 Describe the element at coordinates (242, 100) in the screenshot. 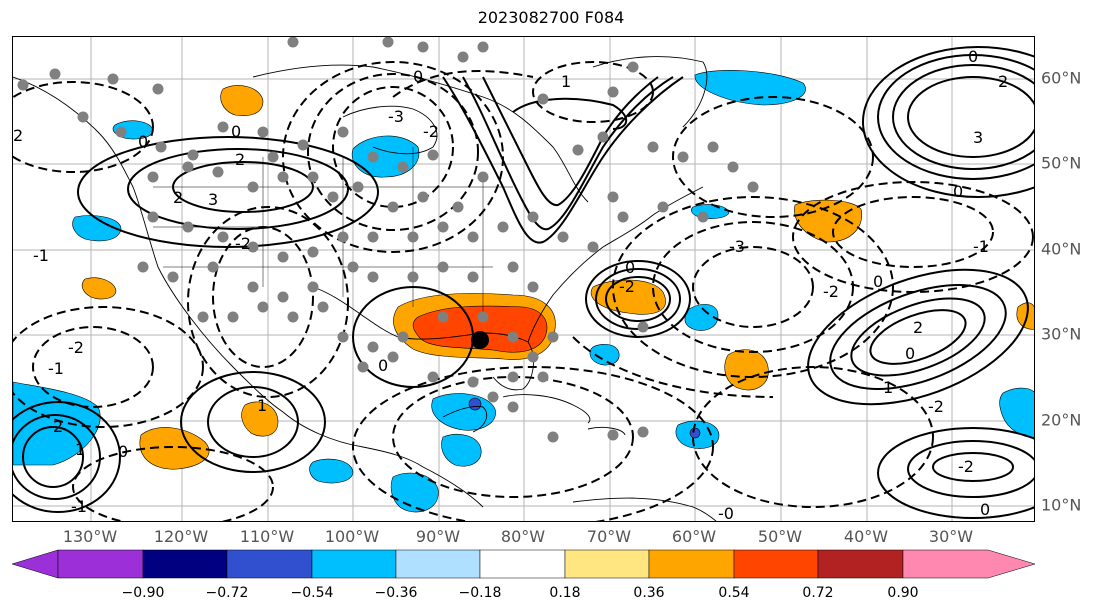

I see `positive-anomaly-nw` at that location.